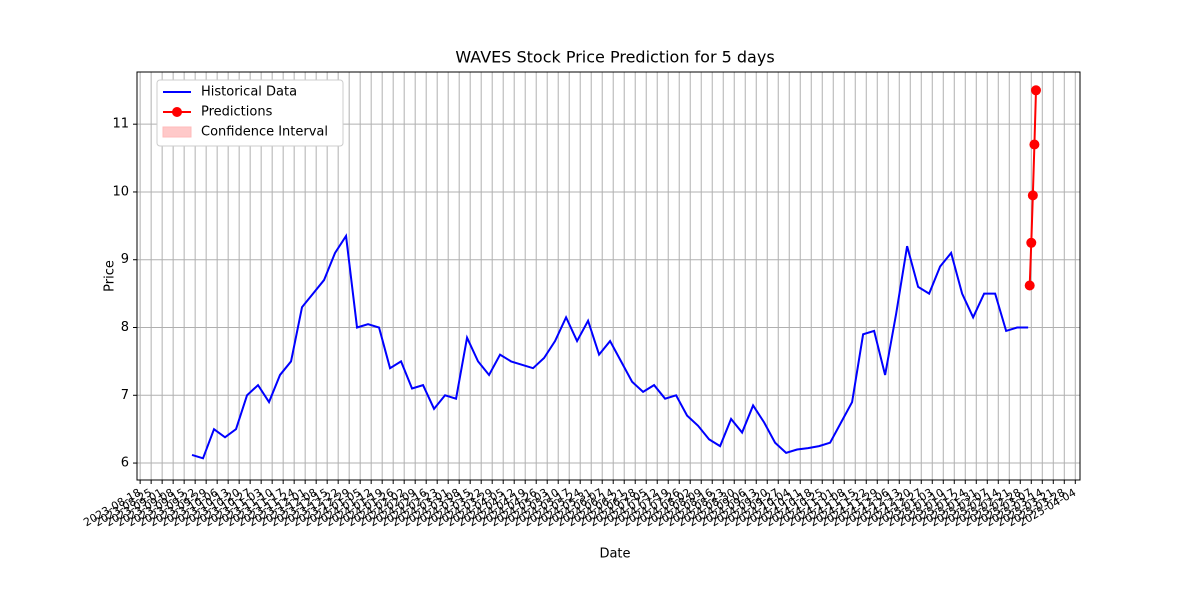 Image resolution: width=1200 pixels, height=600 pixels. Describe the element at coordinates (120, 124) in the screenshot. I see `y-tick-label: 11` at that location.